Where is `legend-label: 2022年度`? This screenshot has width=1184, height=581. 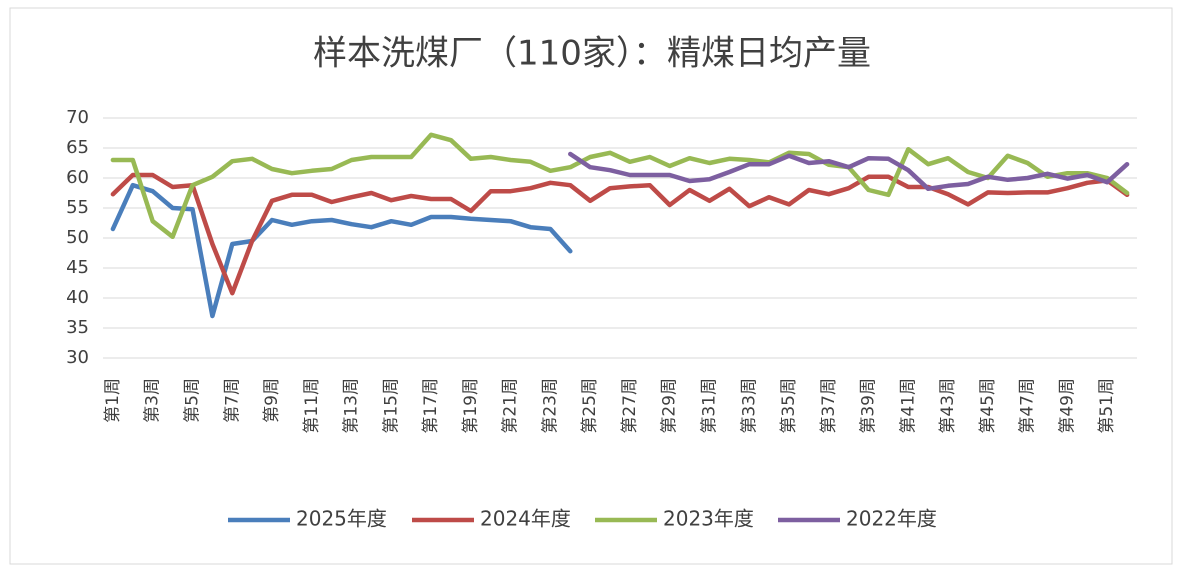 legend-label: 2022年度 is located at coordinates (891, 519).